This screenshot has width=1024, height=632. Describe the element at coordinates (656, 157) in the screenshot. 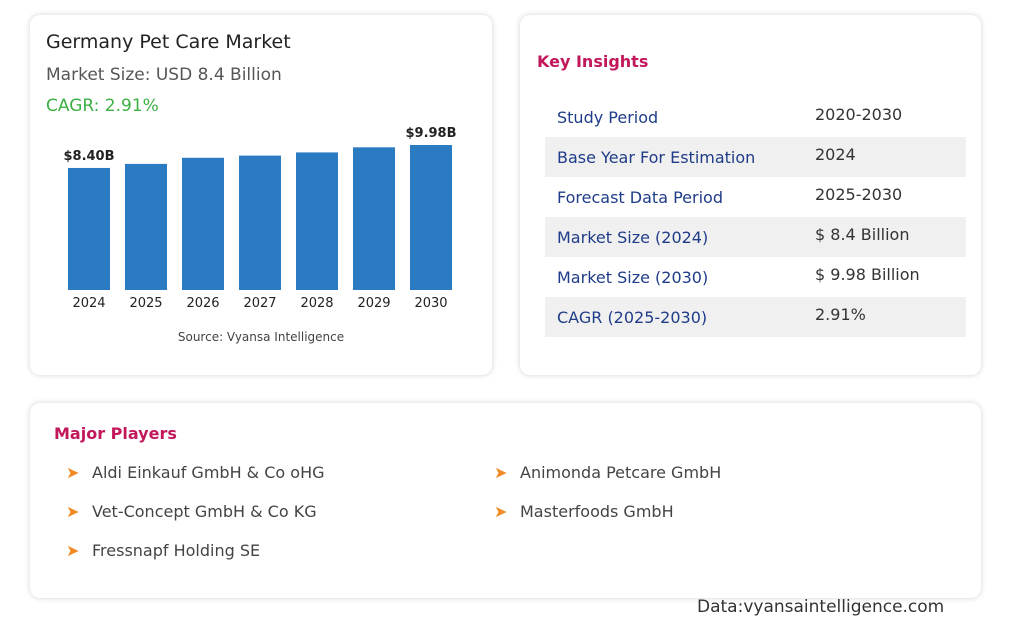

I see `insight-label: Base Year For Estimation` at that location.